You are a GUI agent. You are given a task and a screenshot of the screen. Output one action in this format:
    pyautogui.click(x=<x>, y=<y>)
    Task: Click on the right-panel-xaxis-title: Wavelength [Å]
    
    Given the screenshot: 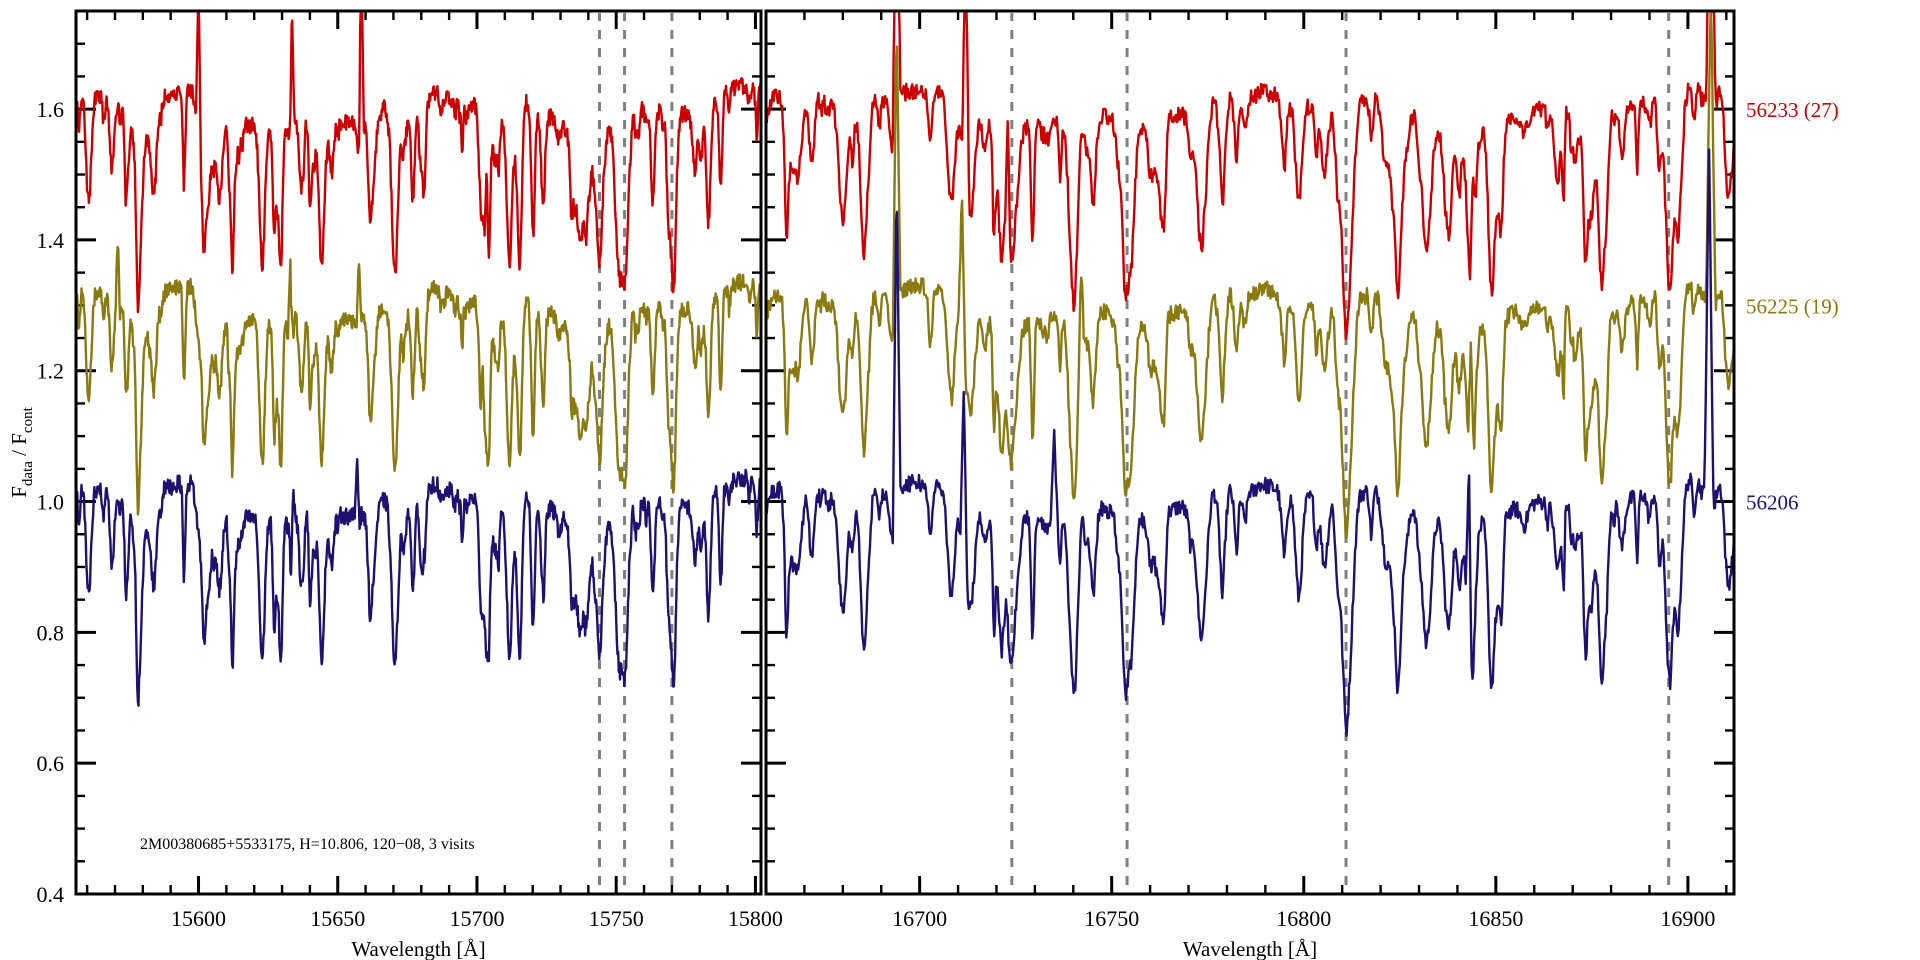 What is the action you would take?
    pyautogui.click(x=1250, y=948)
    